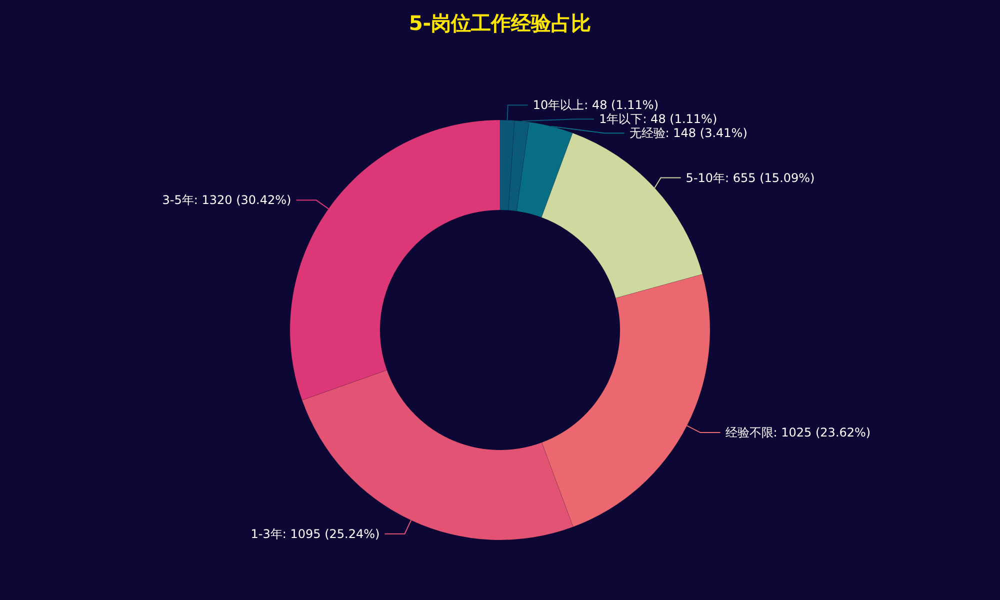 Image resolution: width=1000 pixels, height=600 pixels. What do you see at coordinates (798, 433) in the screenshot?
I see `slice-label: 经验不限: 1025 (23.62%)` at bounding box center [798, 433].